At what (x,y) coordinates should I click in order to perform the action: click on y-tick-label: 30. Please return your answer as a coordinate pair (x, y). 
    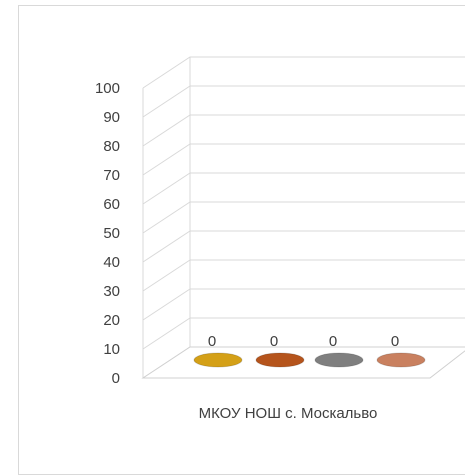
    Looking at the image, I should click on (111, 291).